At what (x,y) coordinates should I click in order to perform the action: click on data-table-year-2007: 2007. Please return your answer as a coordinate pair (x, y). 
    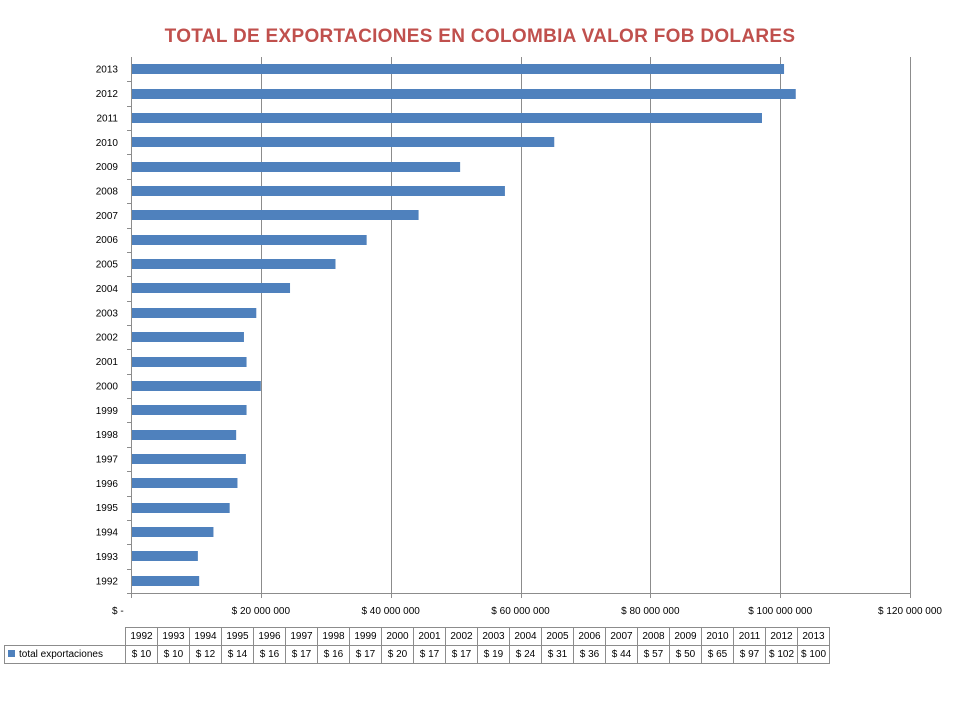
    Looking at the image, I should click on (621, 636).